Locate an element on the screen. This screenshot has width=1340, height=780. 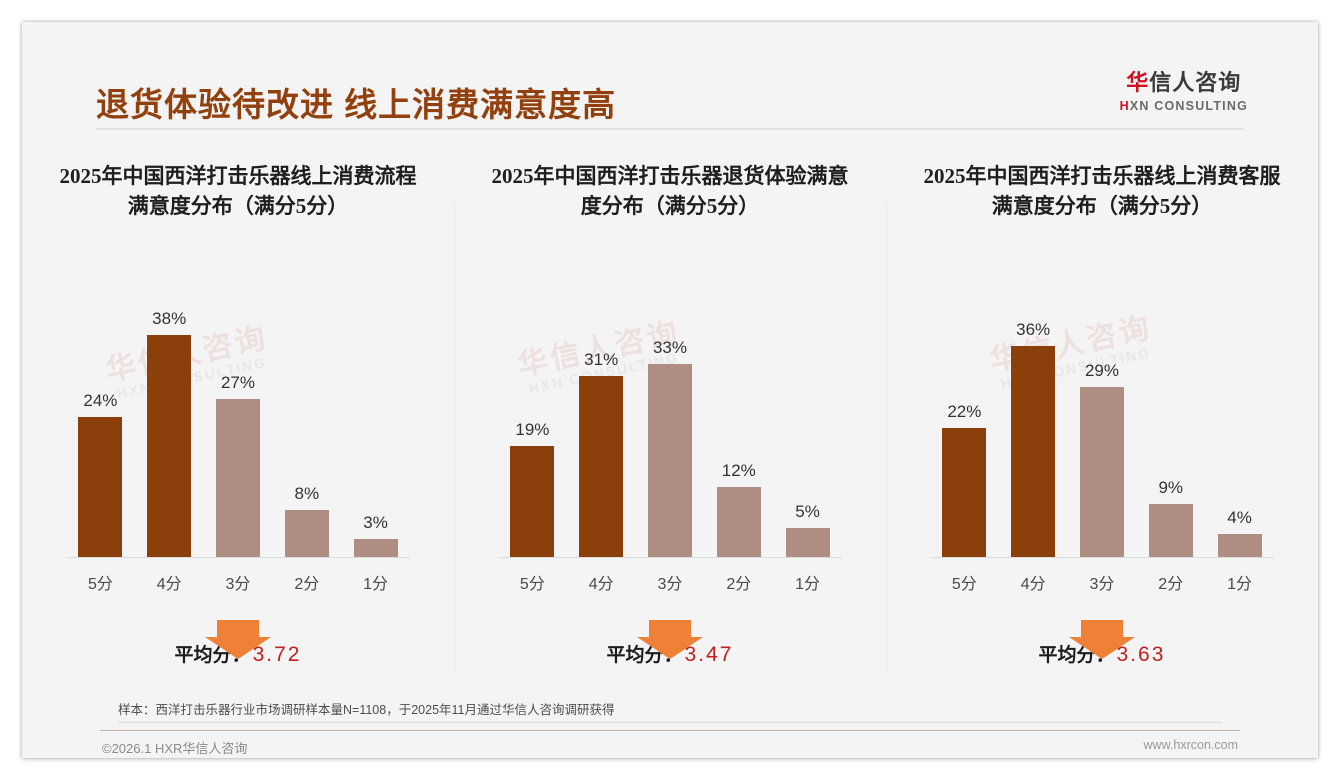
bar-group: 19% 31% 33% 12% 5% is located at coordinates (670, 417).